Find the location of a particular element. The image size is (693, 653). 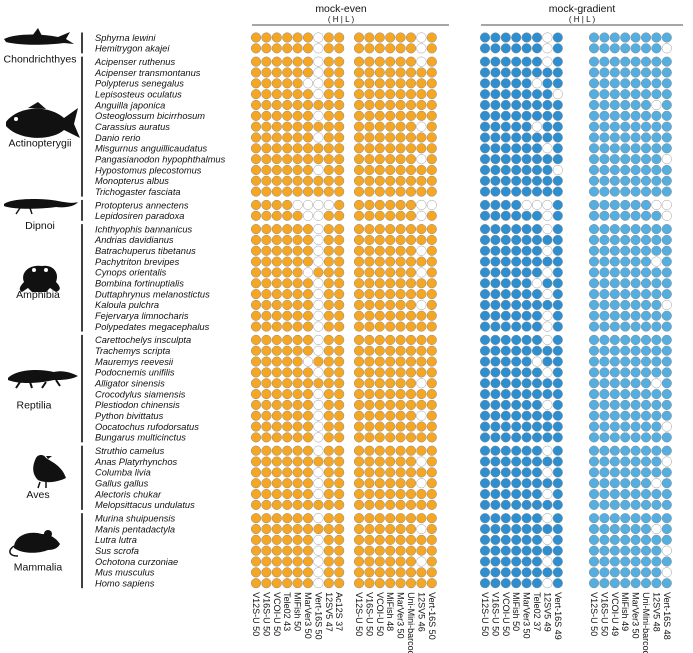

species-label: Oocatochus rufodorsatus is located at coordinates (147, 427).